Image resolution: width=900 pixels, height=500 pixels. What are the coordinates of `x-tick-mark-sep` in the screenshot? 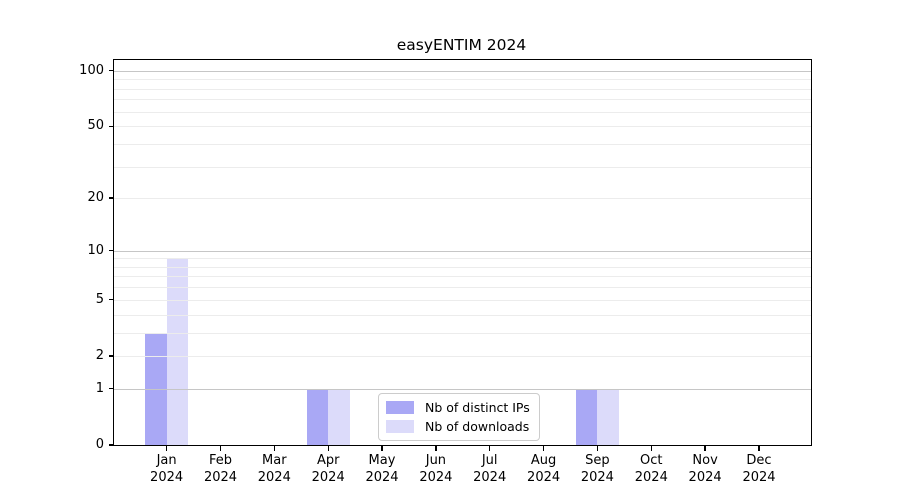 It's located at (597, 448).